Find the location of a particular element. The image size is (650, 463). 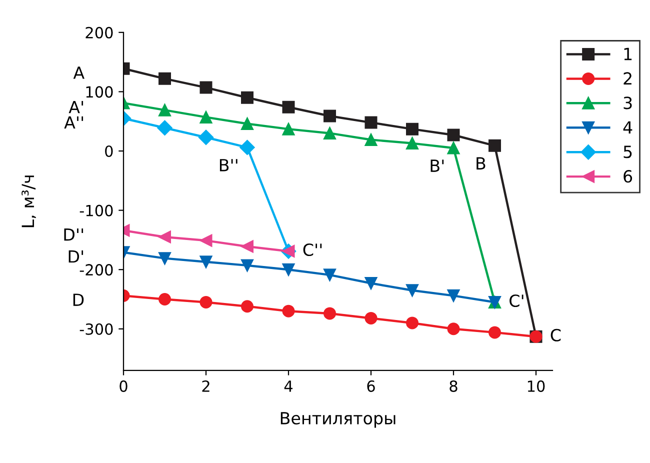

annotation: A is located at coordinates (78, 72).